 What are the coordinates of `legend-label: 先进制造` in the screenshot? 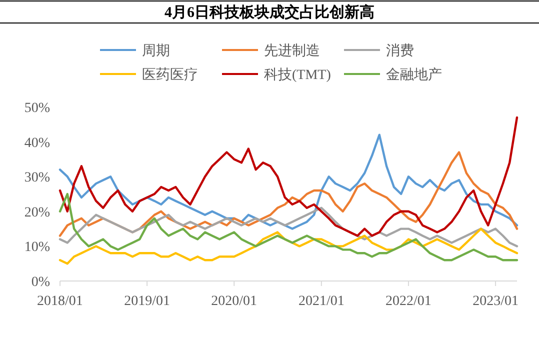 It's located at (292, 51).